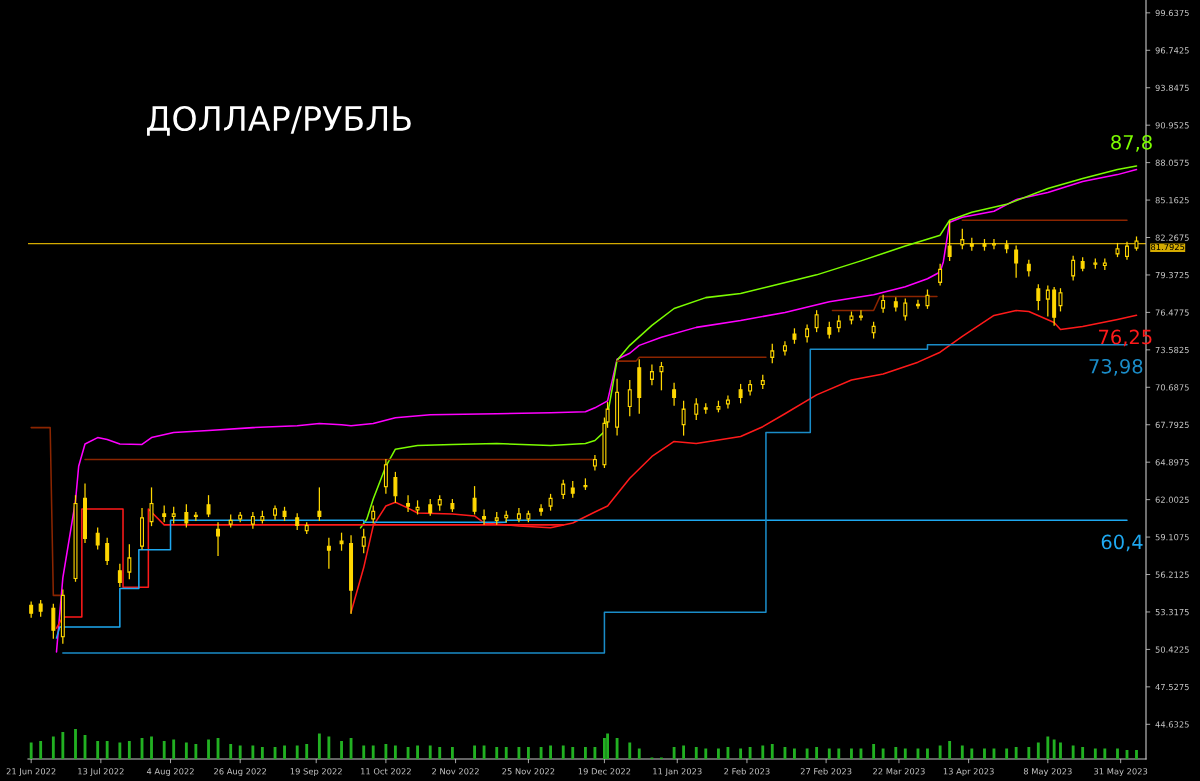 This screenshot has height=781, width=1200. Describe the element at coordinates (1172, 350) in the screenshot. I see `y-tick-label: 73.5825` at that location.